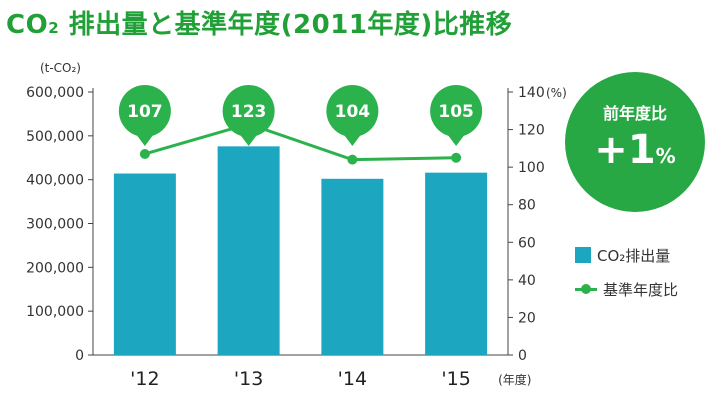  Describe the element at coordinates (55, 268) in the screenshot. I see `left-tick-label: 200,000` at that location.